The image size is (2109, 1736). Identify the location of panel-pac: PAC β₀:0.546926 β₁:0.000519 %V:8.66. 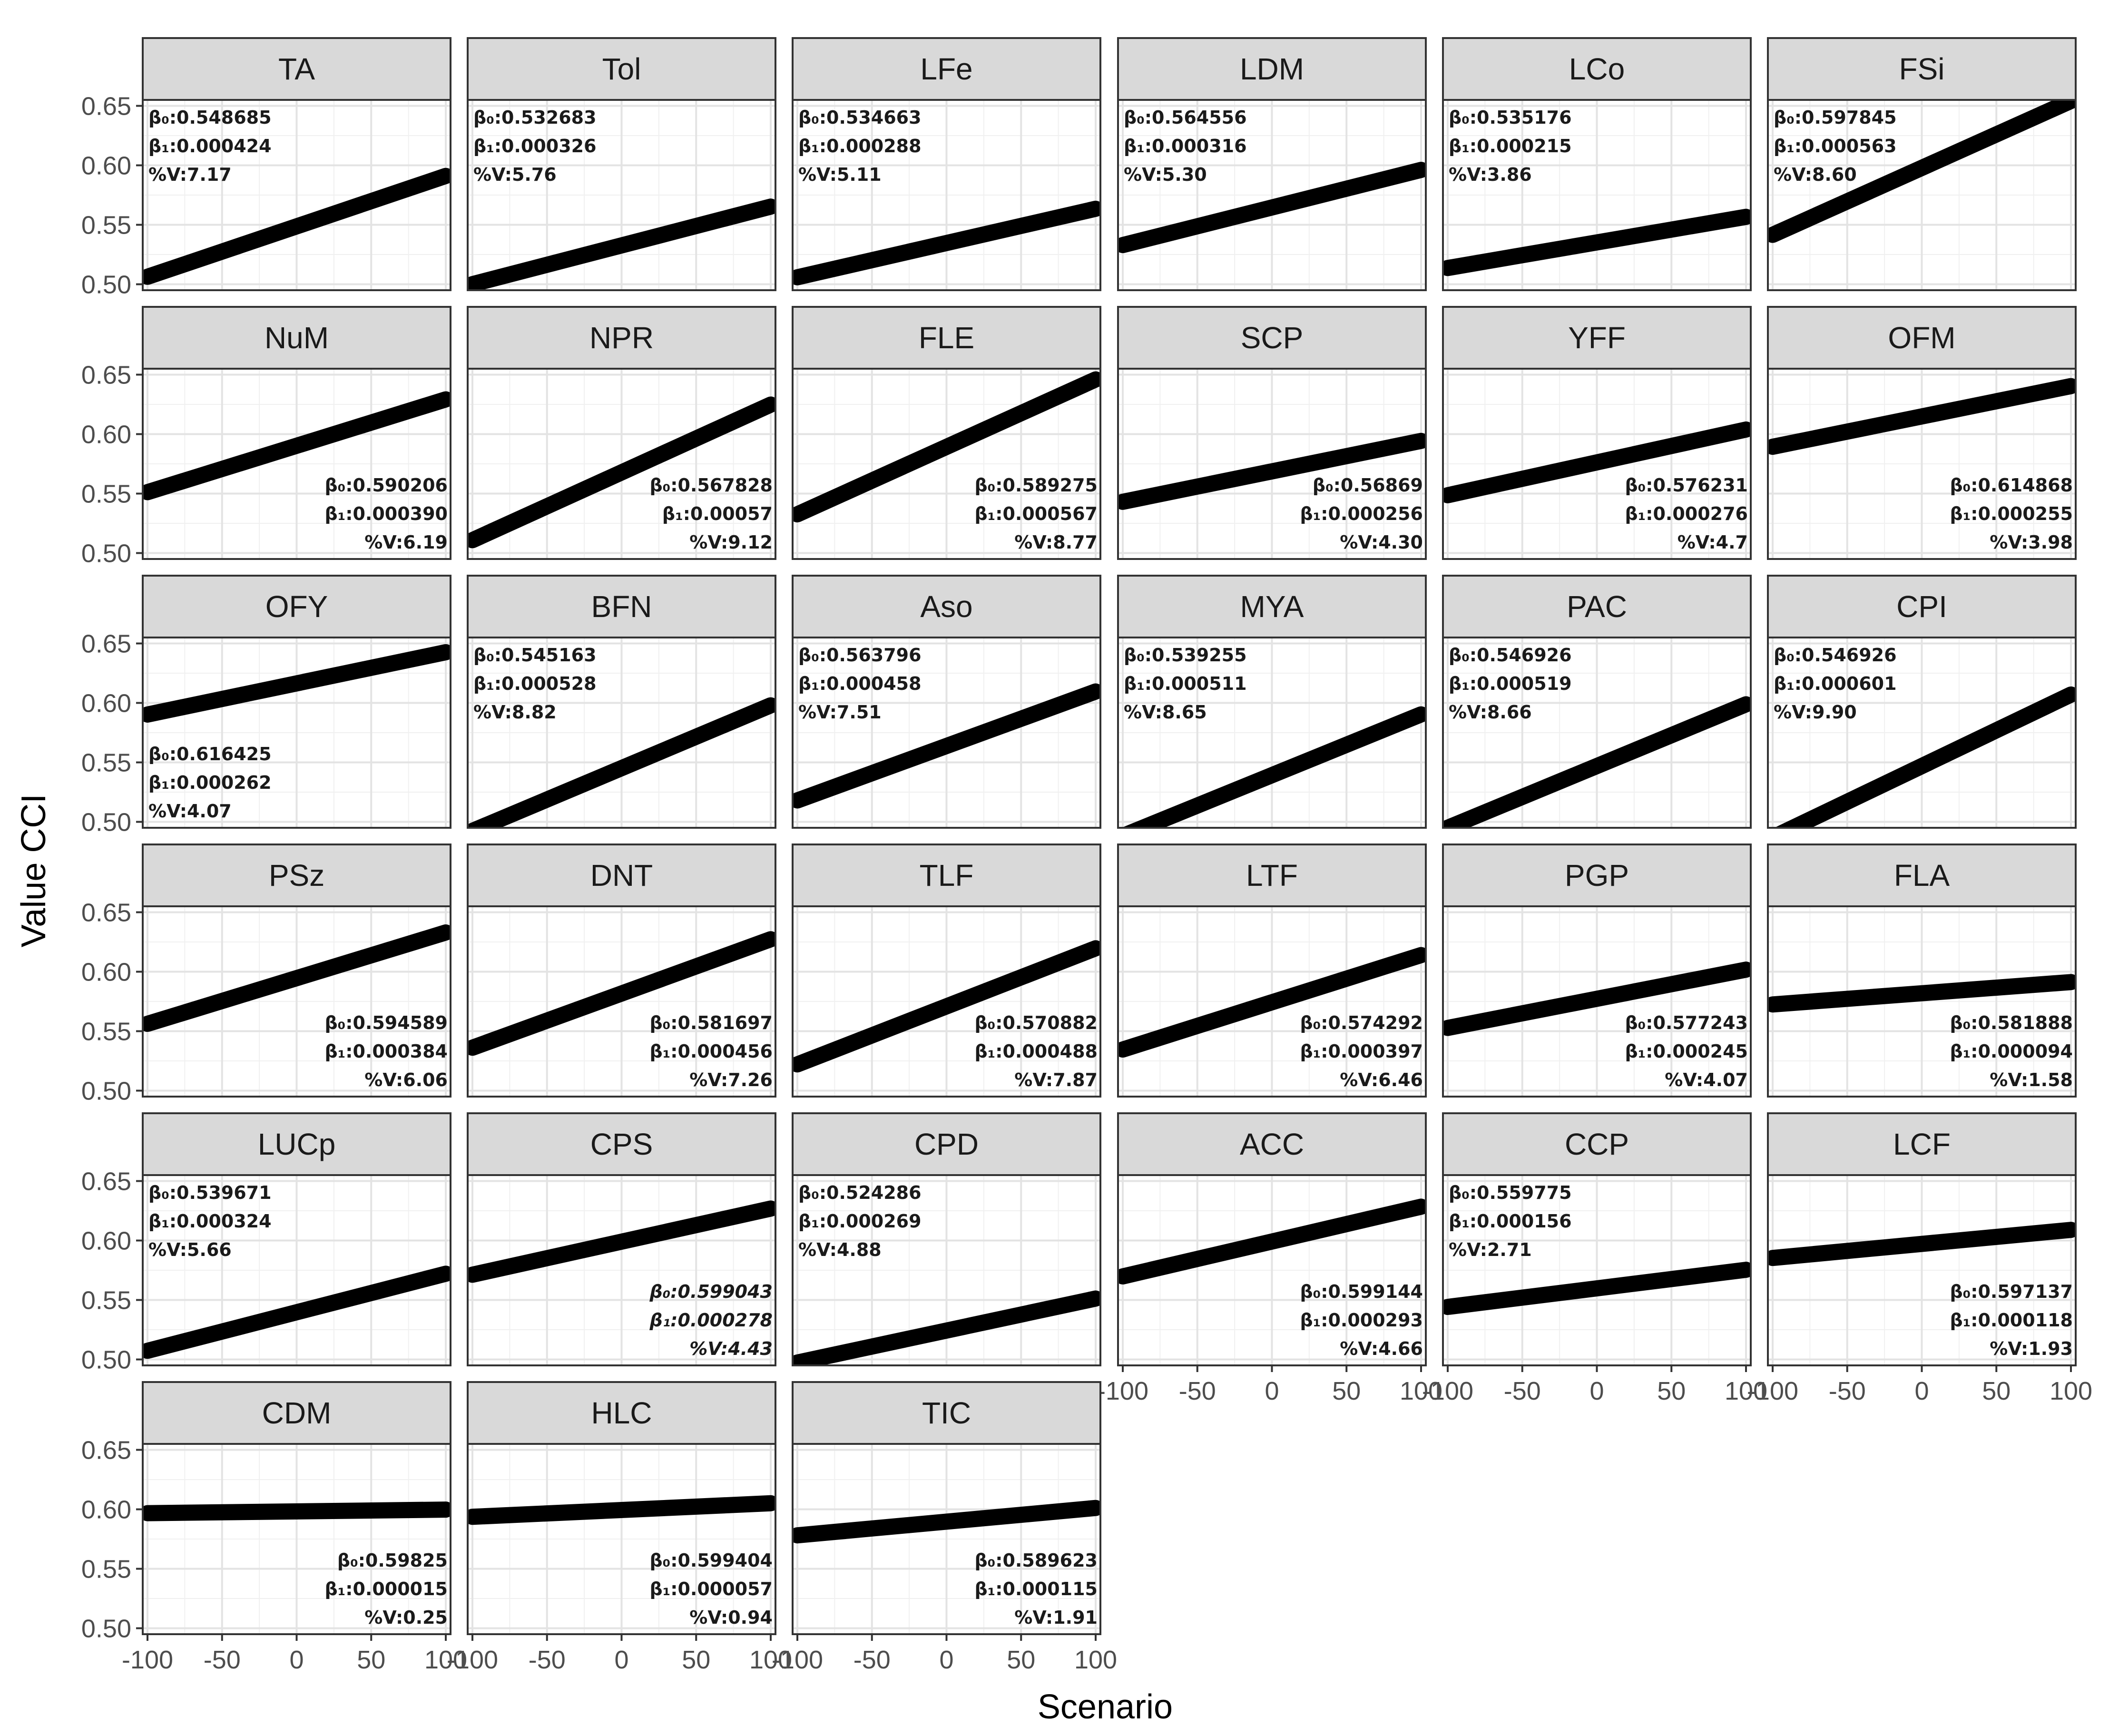
(1597, 702).